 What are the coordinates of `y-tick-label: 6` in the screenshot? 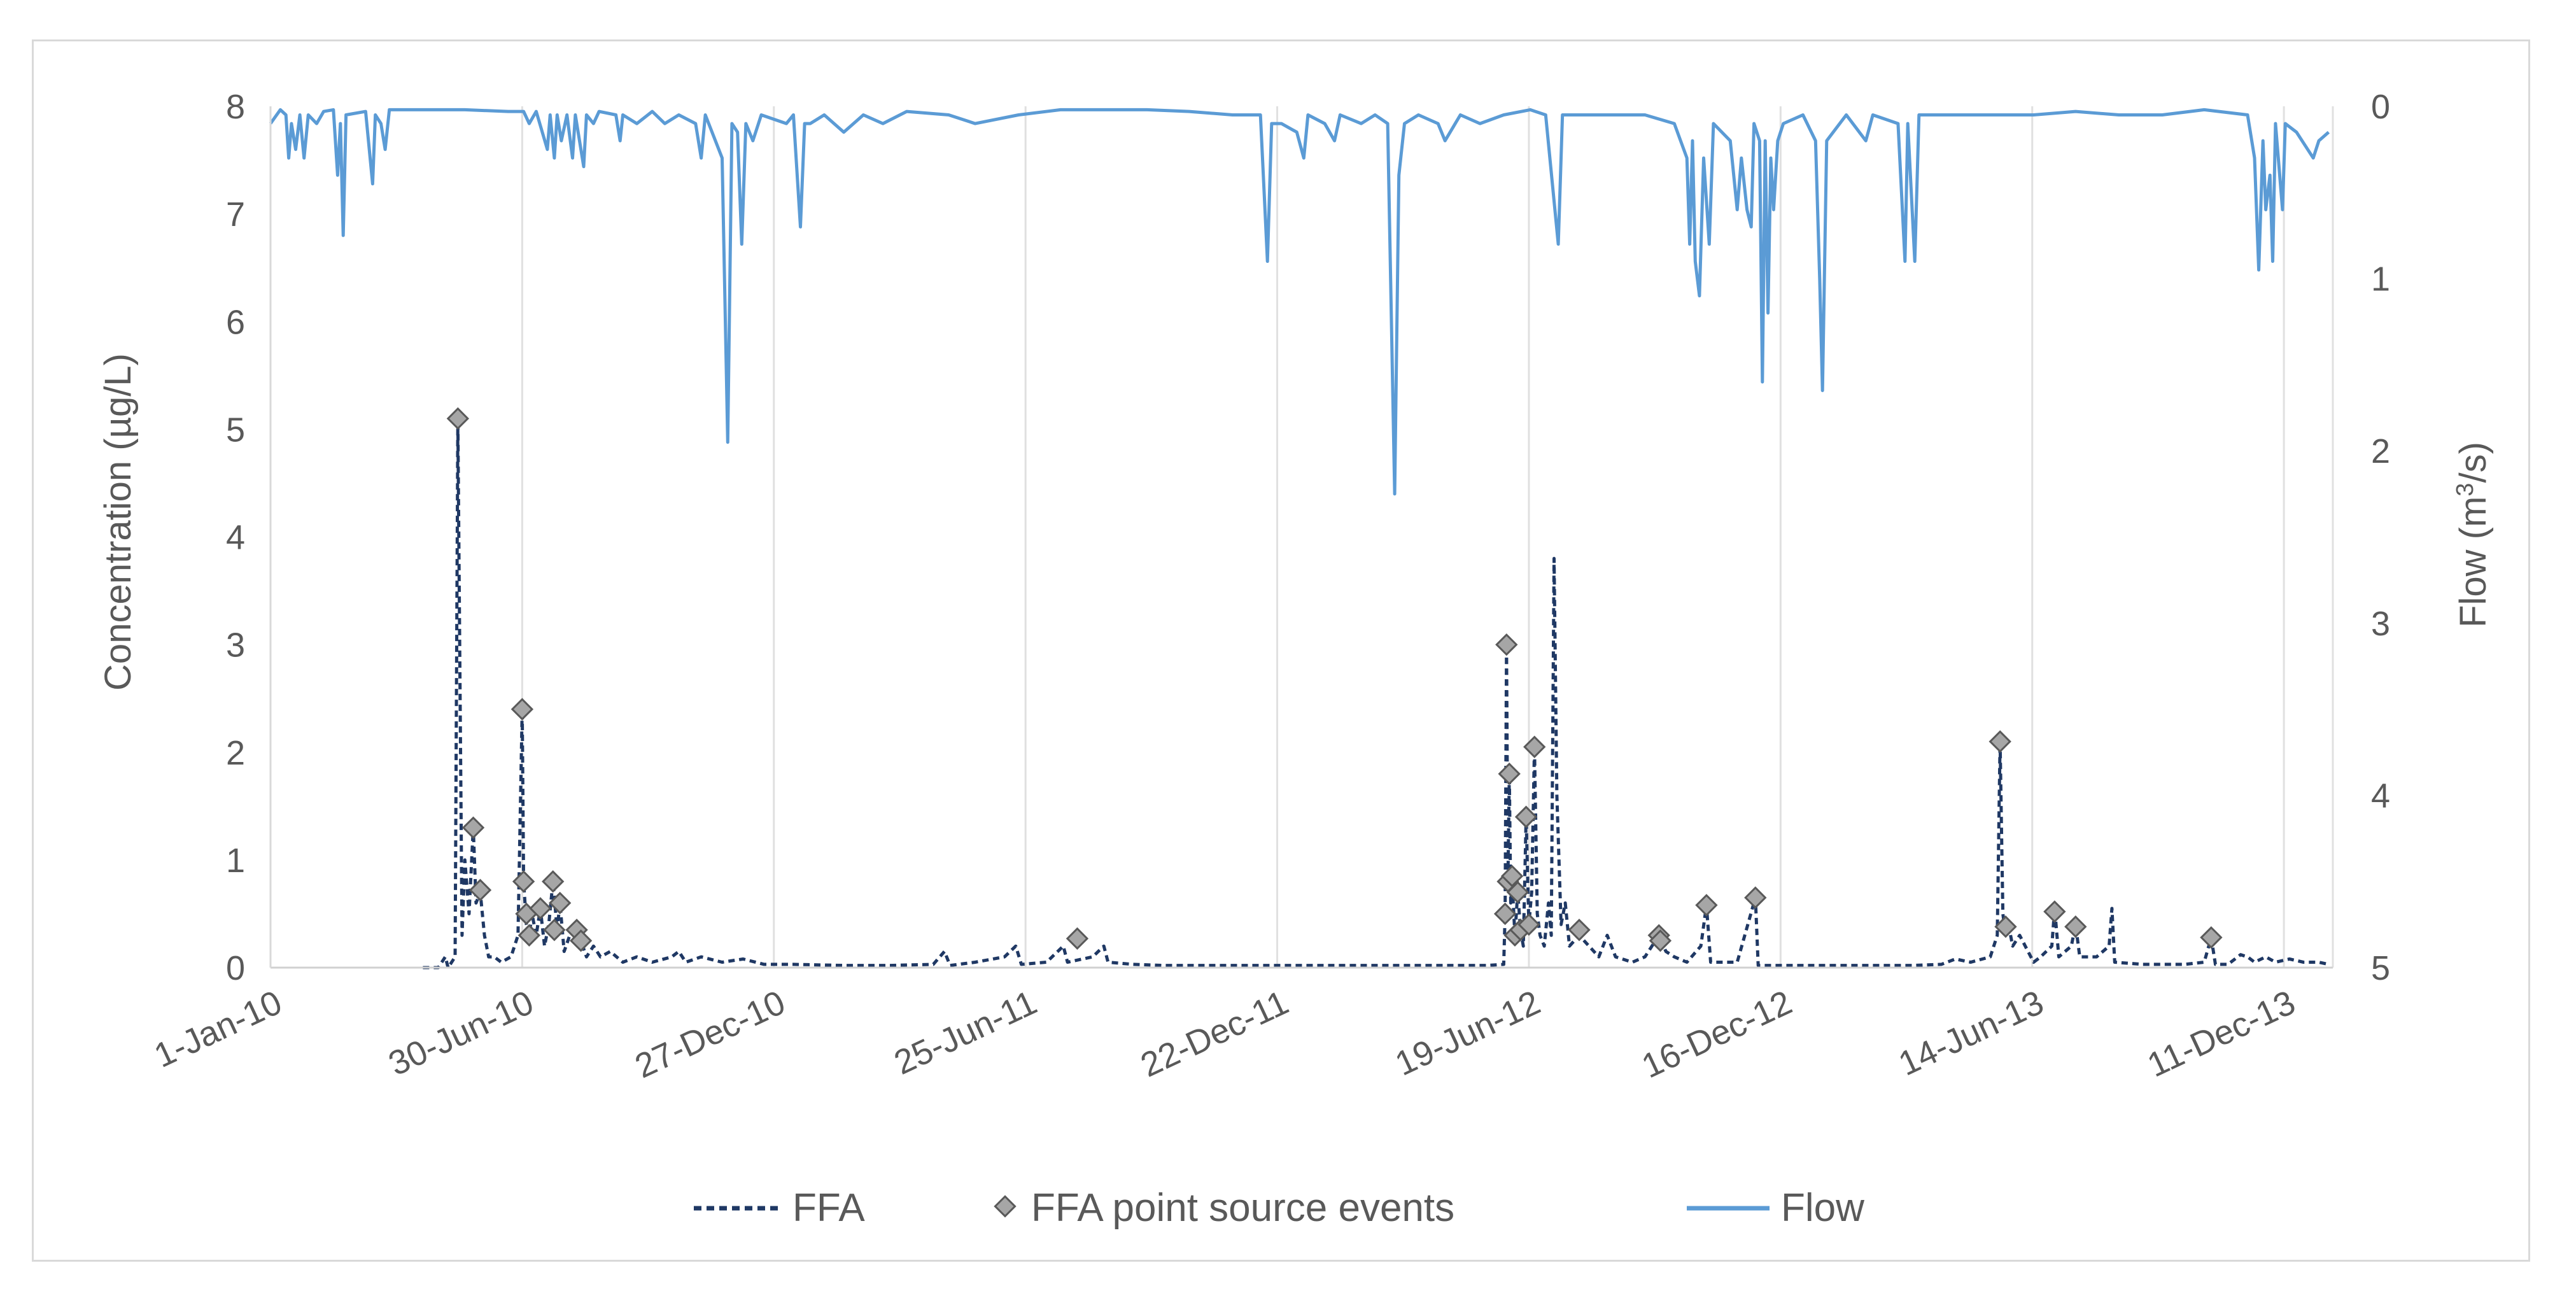 It's located at (236, 322).